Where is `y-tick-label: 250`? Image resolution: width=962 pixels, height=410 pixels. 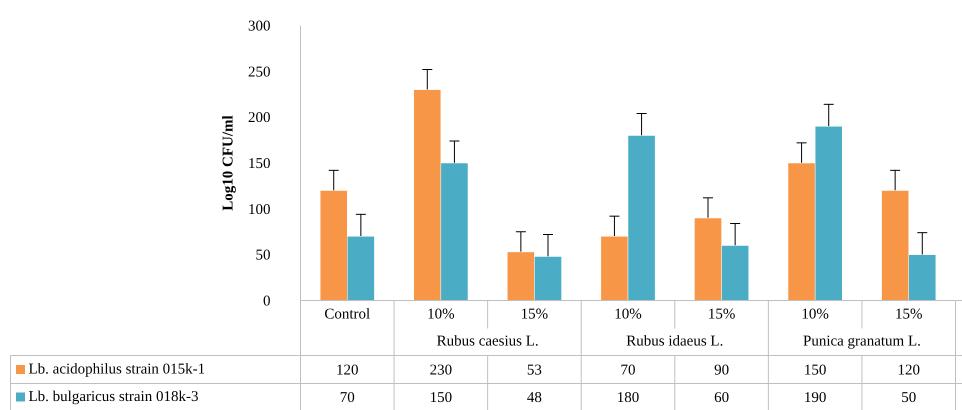
y-tick-label: 250 is located at coordinates (259, 72).